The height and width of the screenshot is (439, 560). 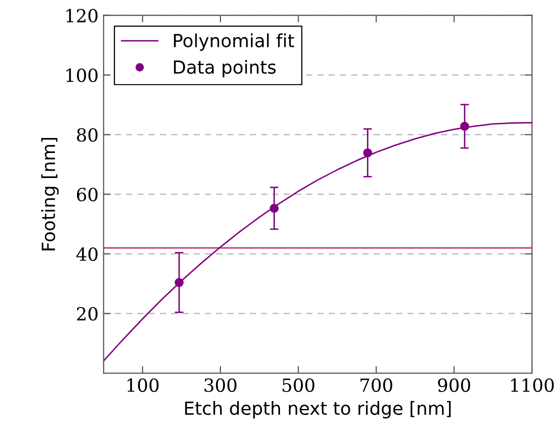 I want to click on y-tick-label: 40, so click(x=87, y=254).